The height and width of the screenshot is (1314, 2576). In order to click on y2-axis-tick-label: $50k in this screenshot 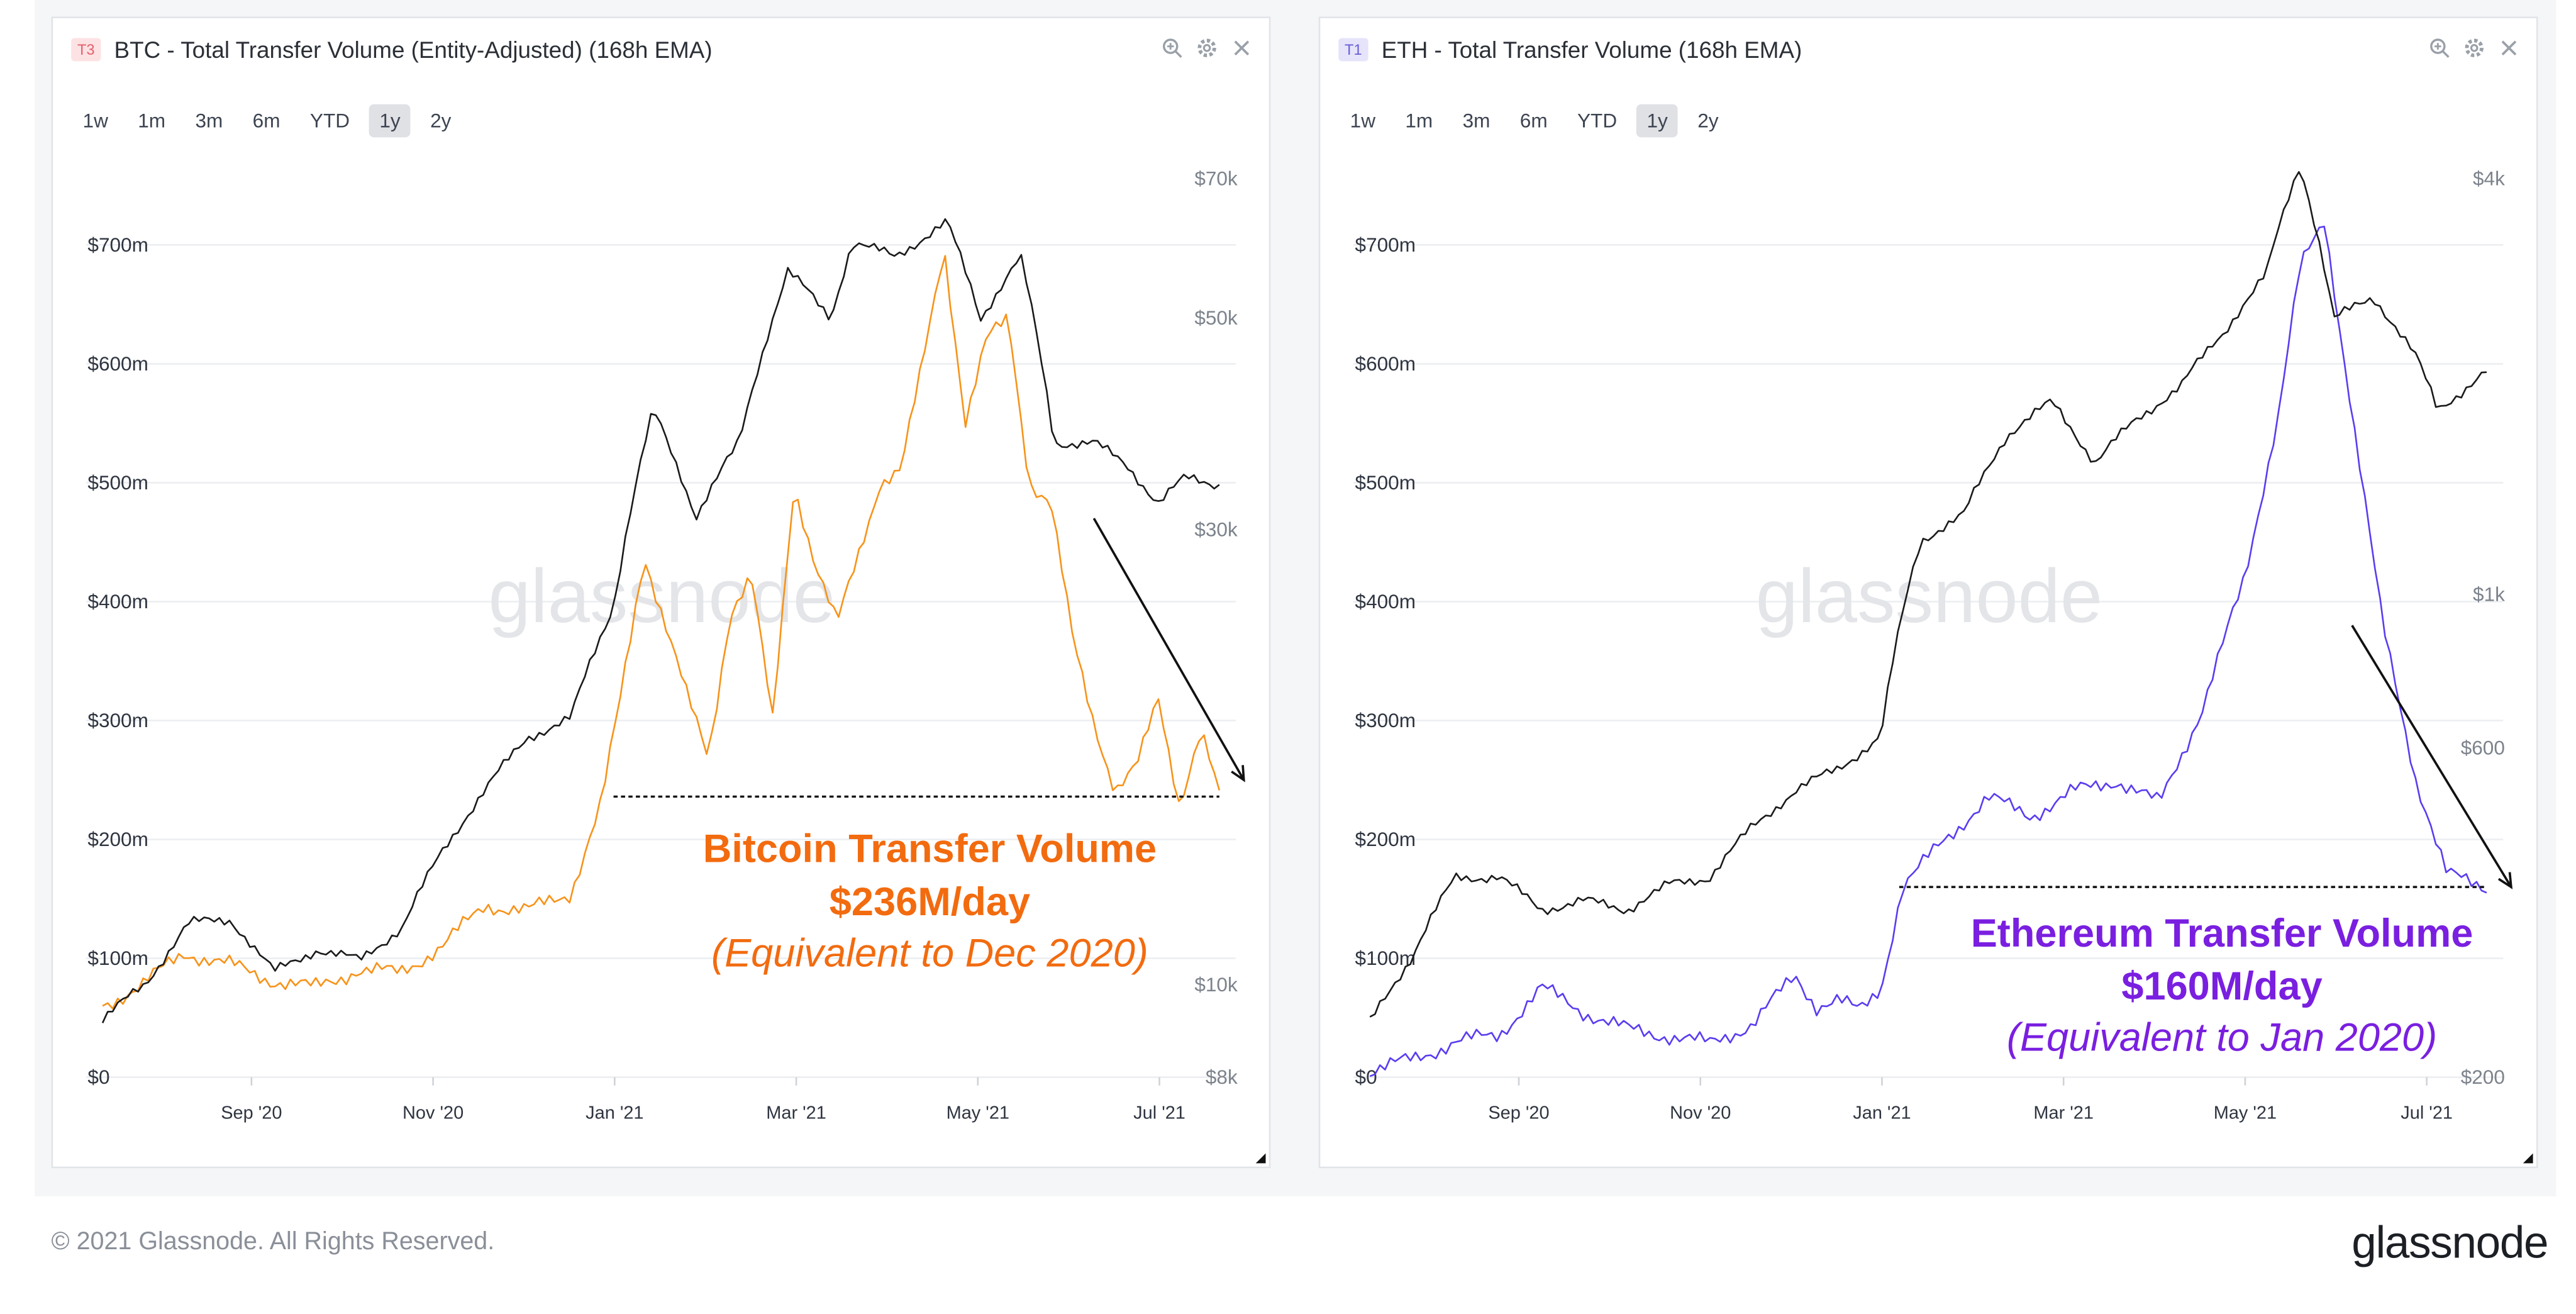, I will do `click(1216, 317)`.